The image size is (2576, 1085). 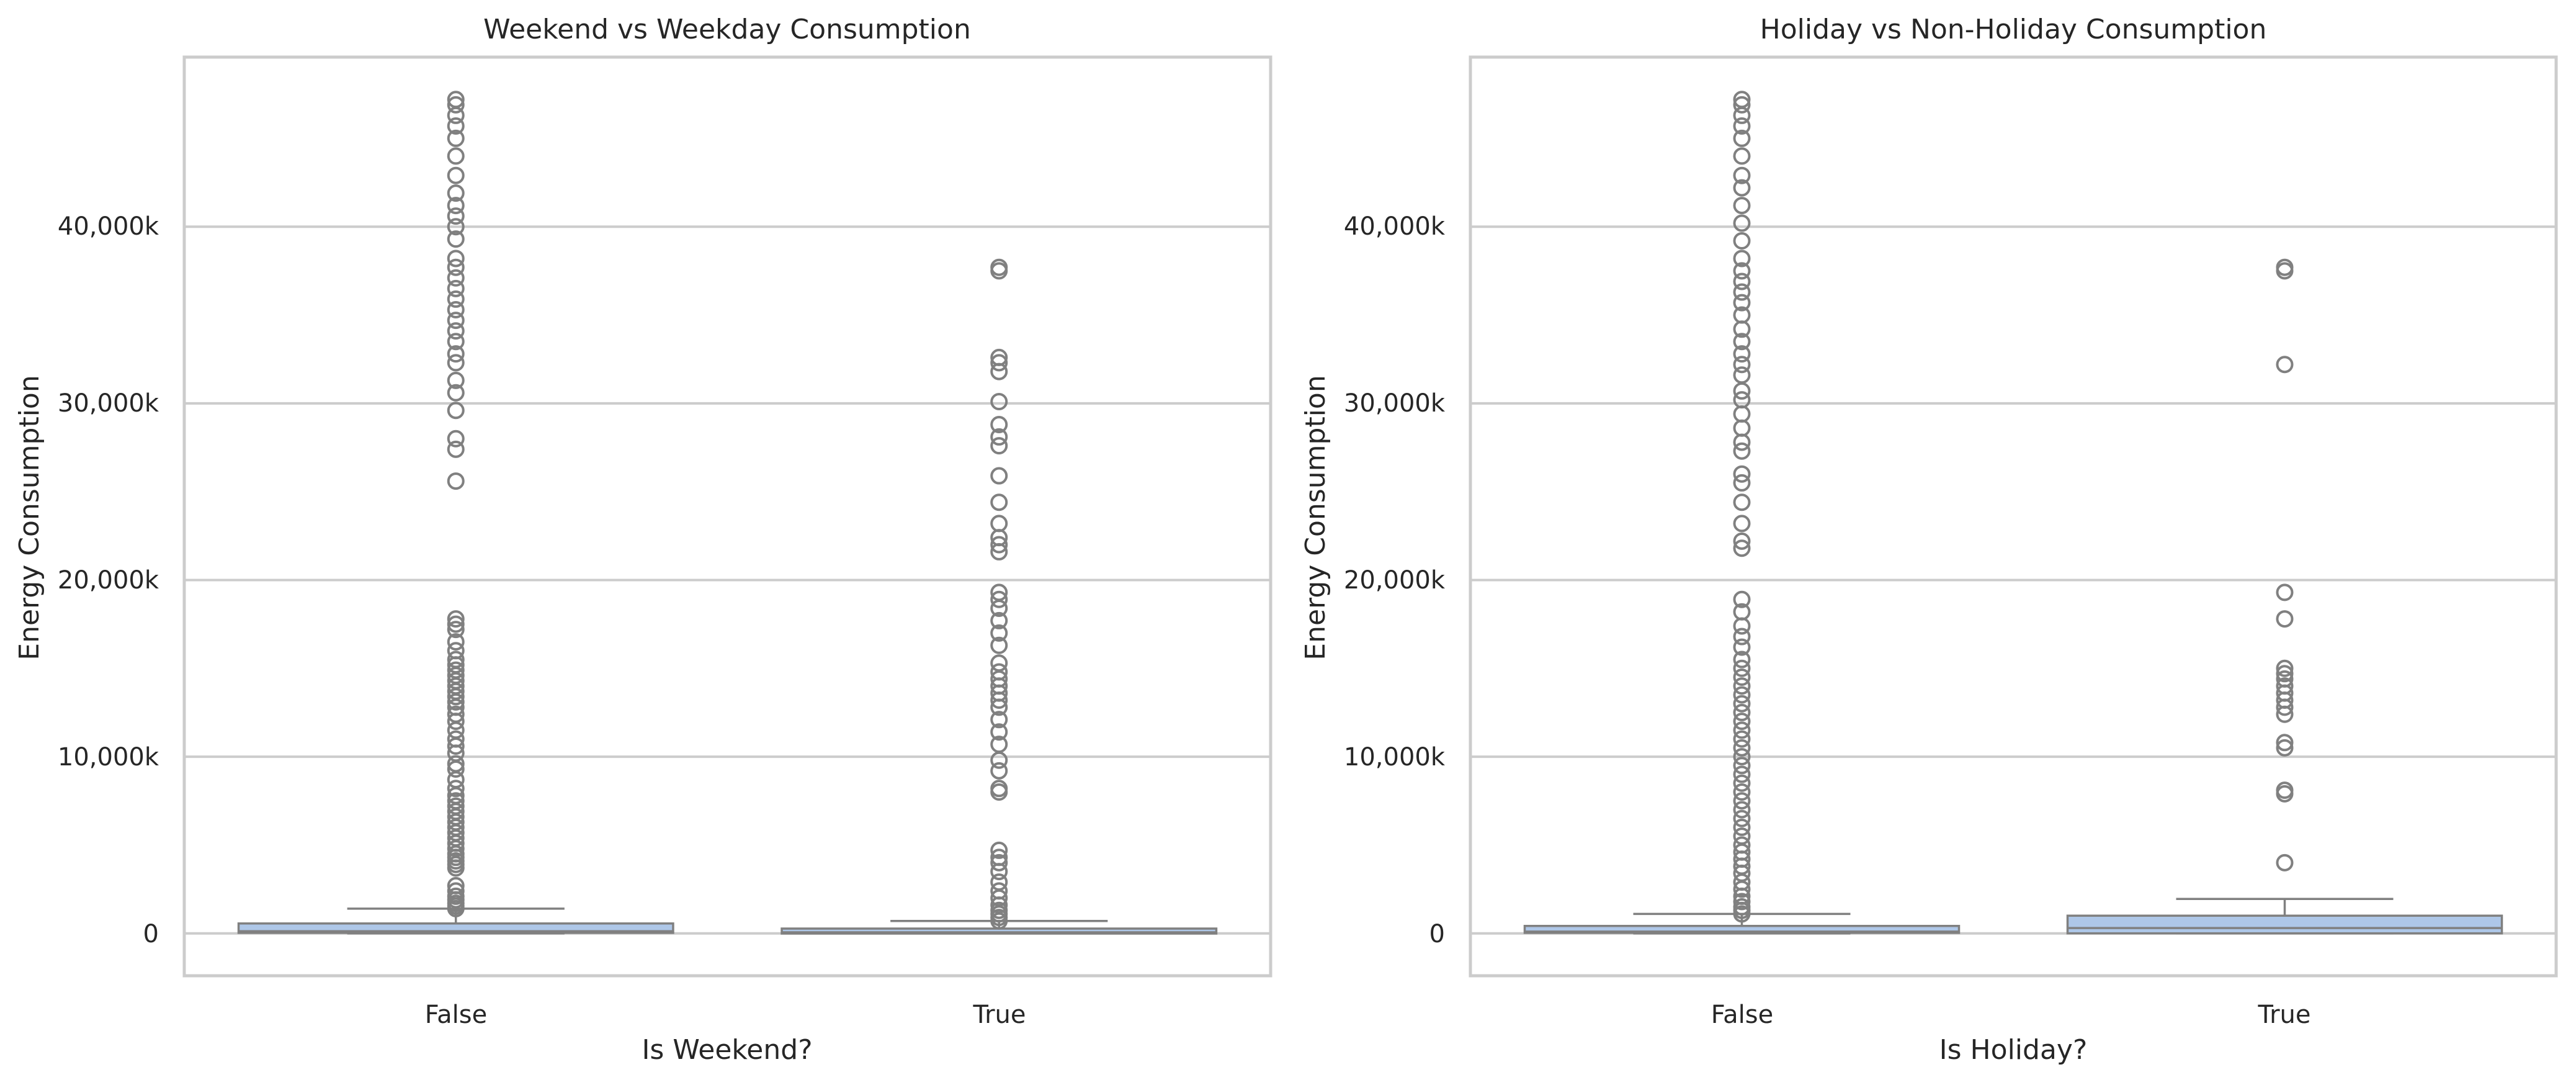 What do you see at coordinates (1742, 1015) in the screenshot?
I see `x-tick-label: False` at bounding box center [1742, 1015].